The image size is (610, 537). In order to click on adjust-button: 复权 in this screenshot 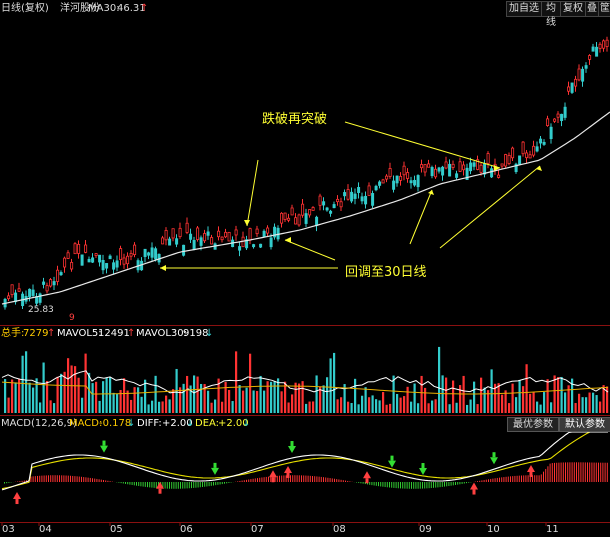, I will do `click(573, 9)`.